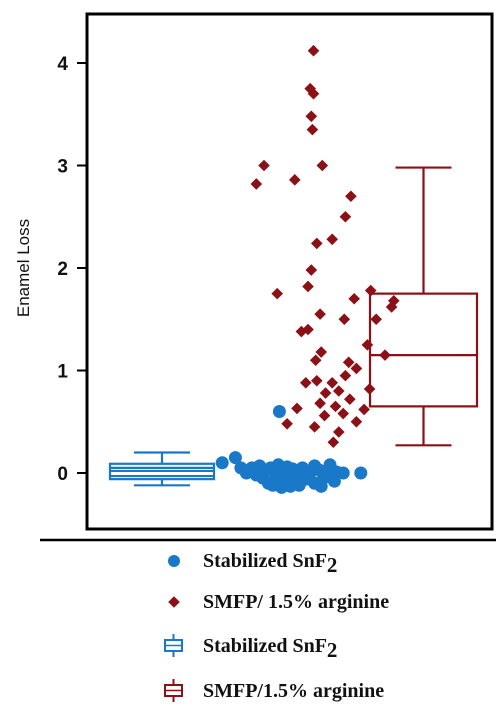 This screenshot has width=496, height=714. What do you see at coordinates (162, 469) in the screenshot?
I see `box-plot` at bounding box center [162, 469].